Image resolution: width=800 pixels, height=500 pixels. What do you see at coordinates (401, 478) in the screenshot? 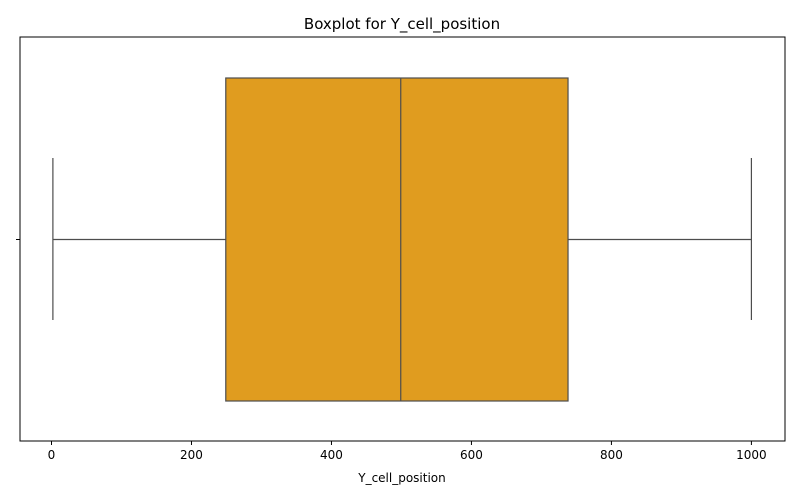
I see `x-axis-label: Y_cell_position` at bounding box center [401, 478].